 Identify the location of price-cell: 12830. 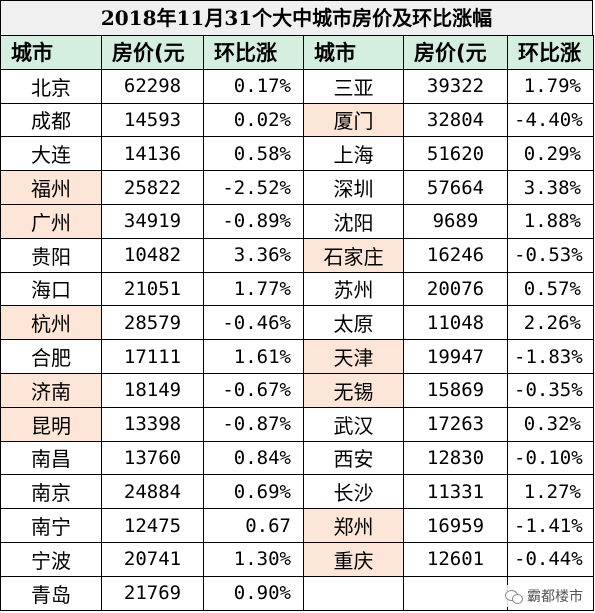
(455, 458).